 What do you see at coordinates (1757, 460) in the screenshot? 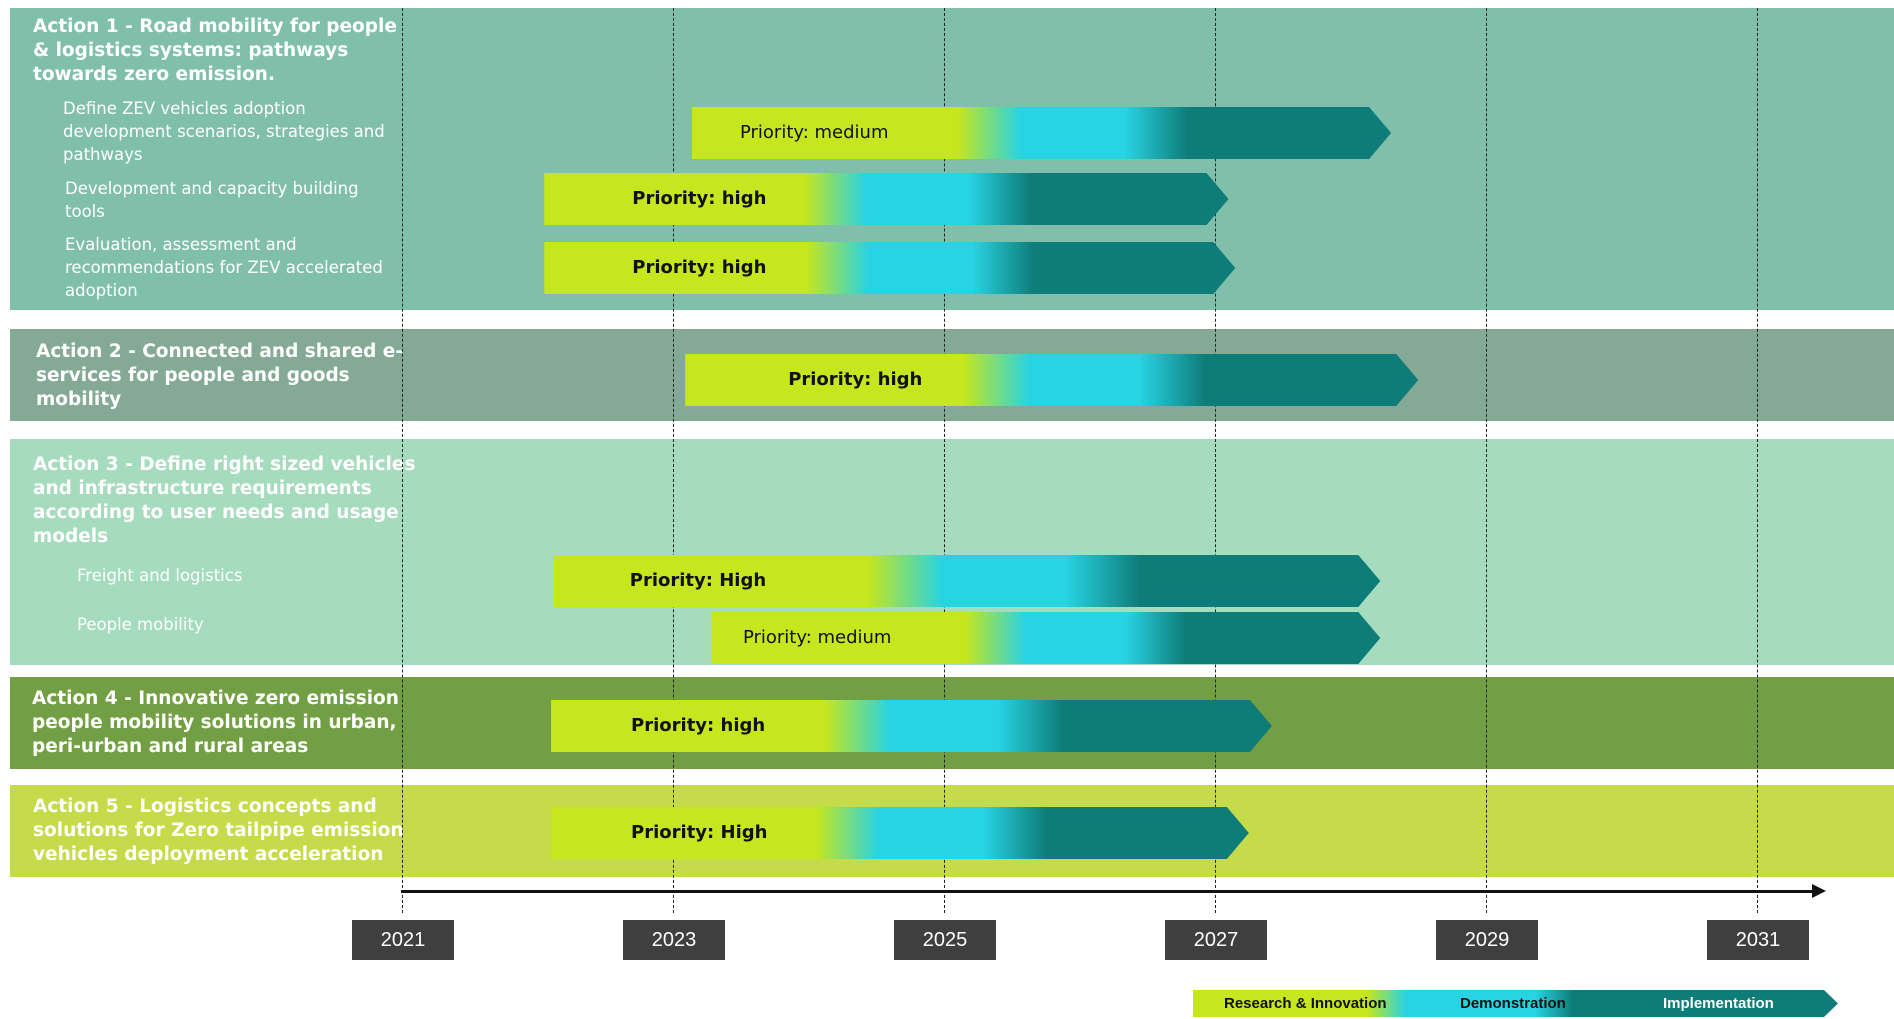
I see `gridline-2031` at bounding box center [1757, 460].